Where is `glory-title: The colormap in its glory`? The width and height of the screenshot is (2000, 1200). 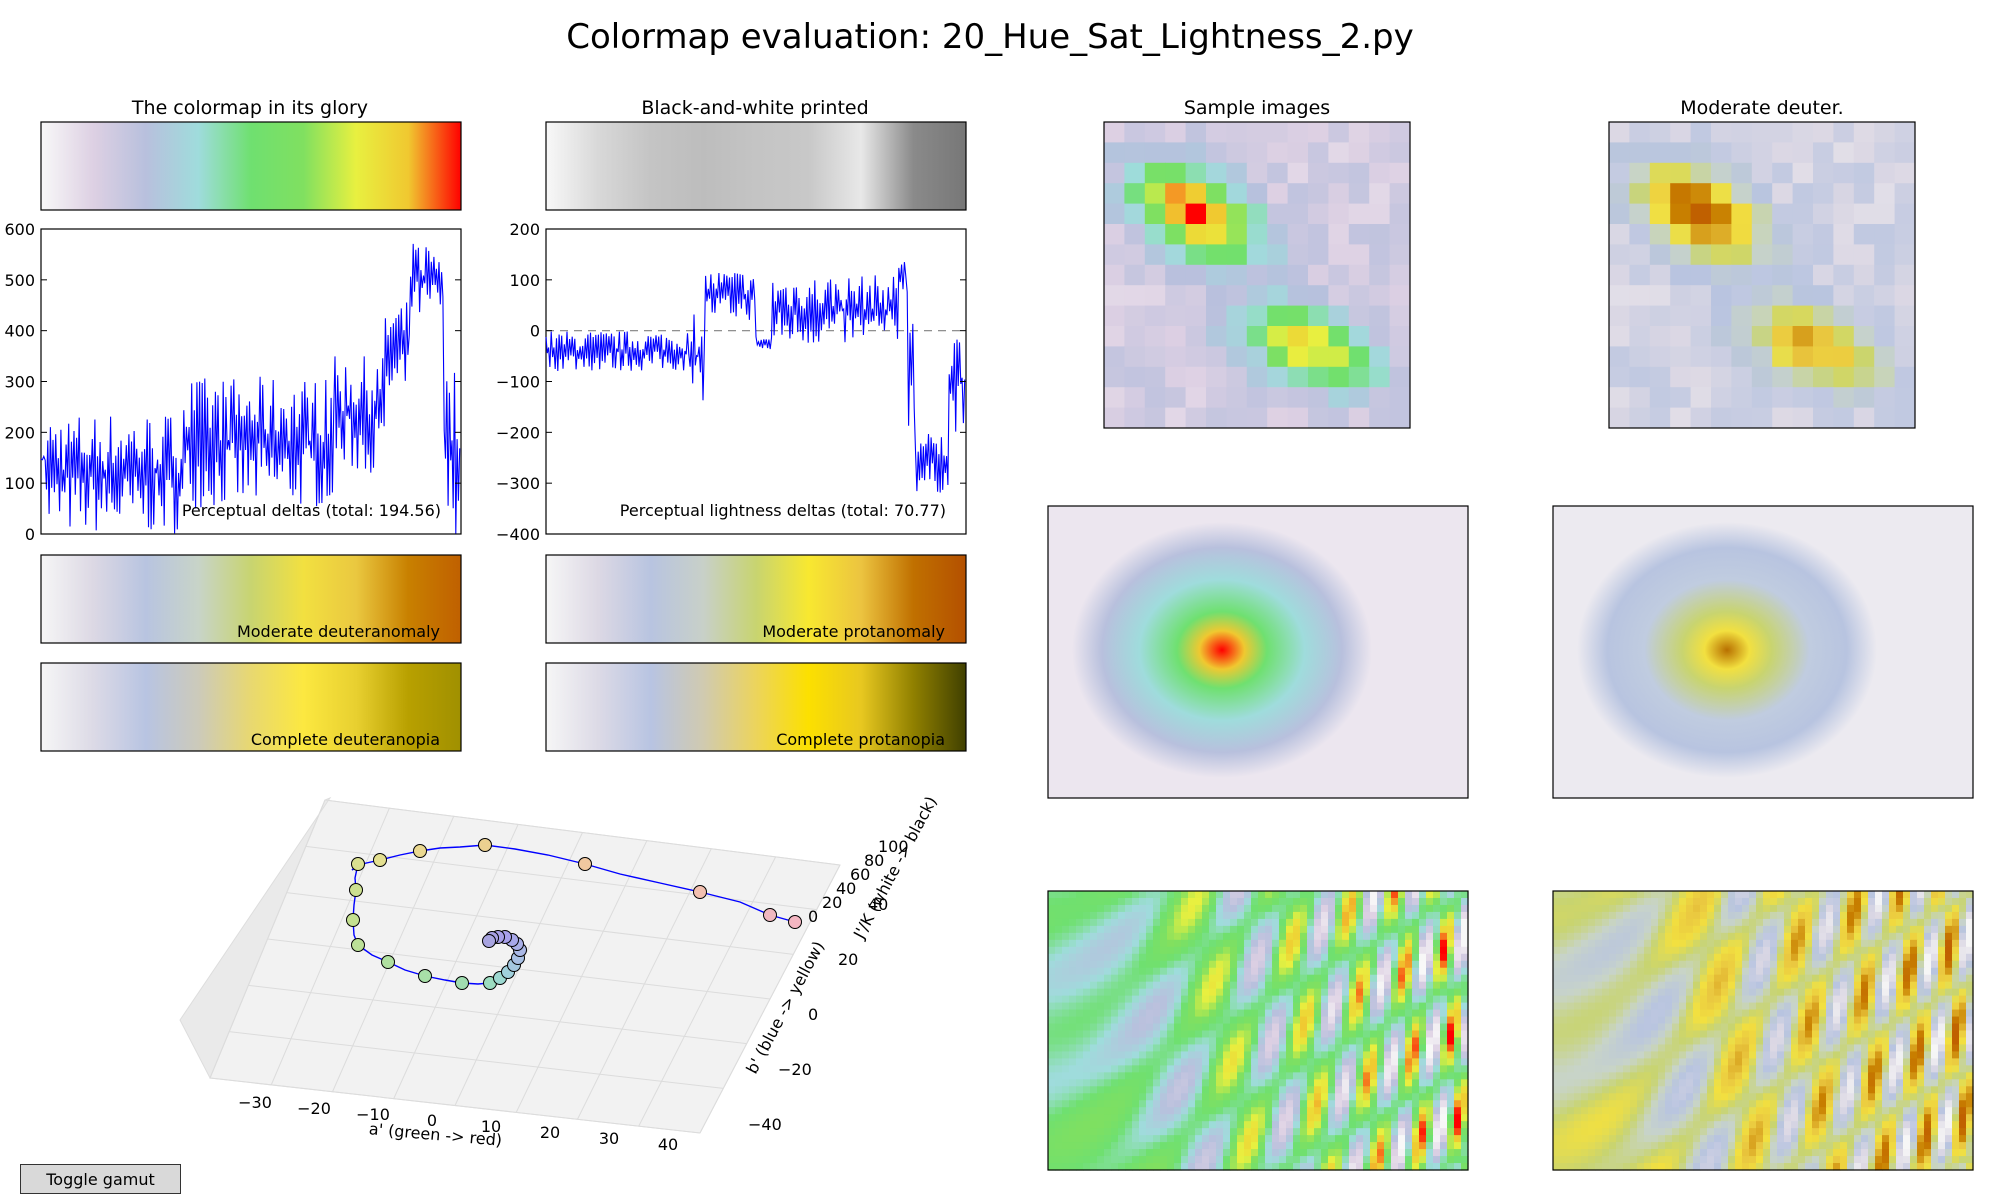
glory-title: The colormap in its glory is located at coordinates (249, 108).